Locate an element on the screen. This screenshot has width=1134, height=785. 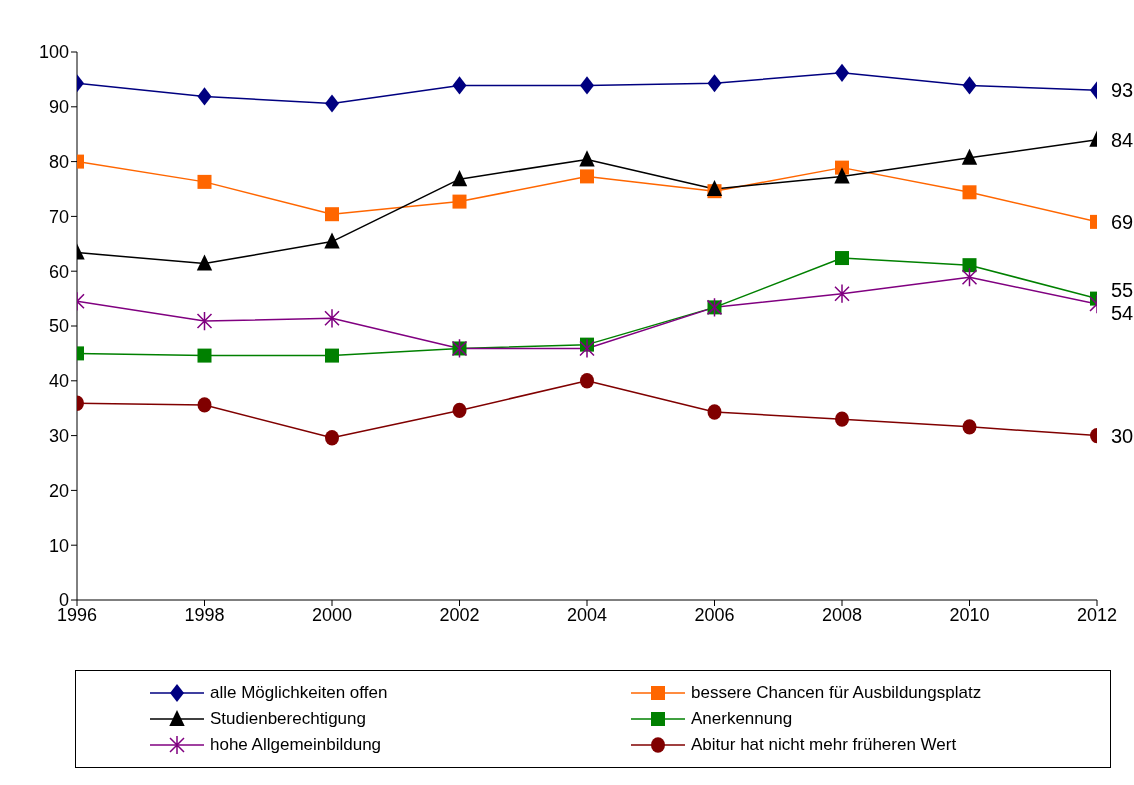
data-label: 69 is located at coordinates (1122, 221).